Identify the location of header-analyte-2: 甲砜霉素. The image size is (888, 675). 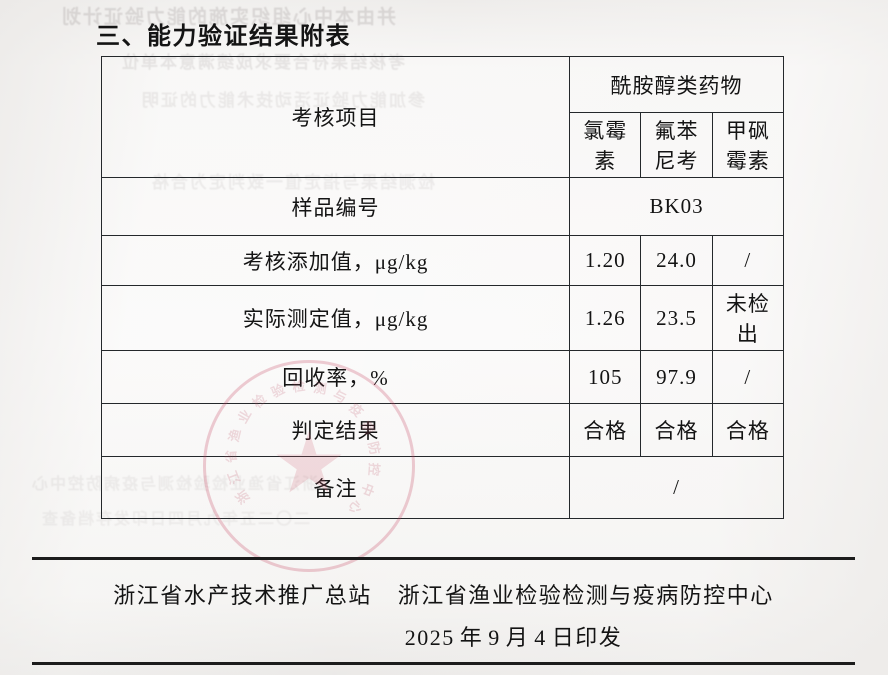
(748, 145).